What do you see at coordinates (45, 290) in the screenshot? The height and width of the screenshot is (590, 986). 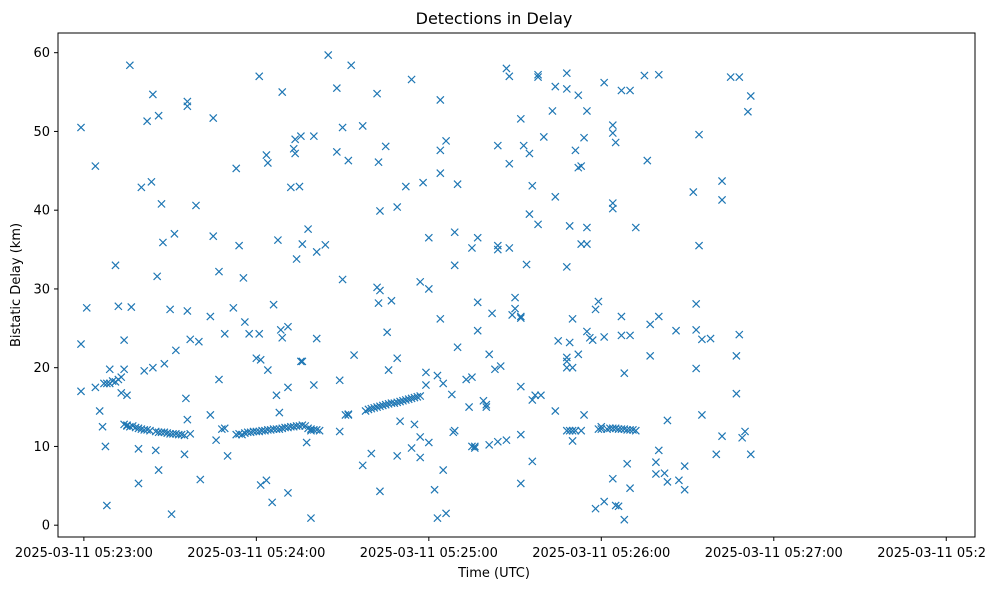 I see `y-axis-ticks: 0 10 20 30 40 50 60` at bounding box center [45, 290].